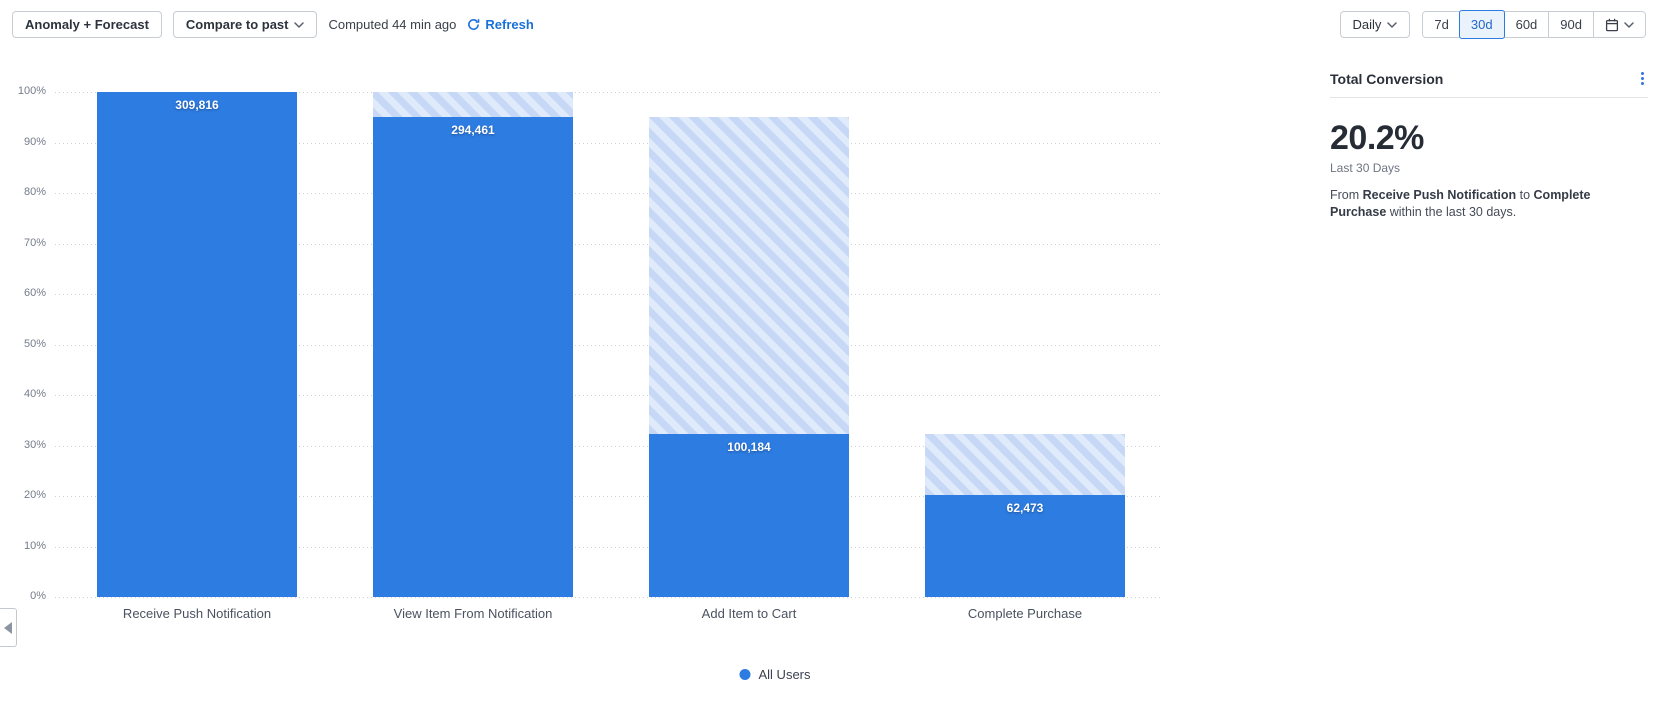 The width and height of the screenshot is (1660, 704). Describe the element at coordinates (38, 596) in the screenshot. I see `y-axis-tick-label: 0%` at that location.